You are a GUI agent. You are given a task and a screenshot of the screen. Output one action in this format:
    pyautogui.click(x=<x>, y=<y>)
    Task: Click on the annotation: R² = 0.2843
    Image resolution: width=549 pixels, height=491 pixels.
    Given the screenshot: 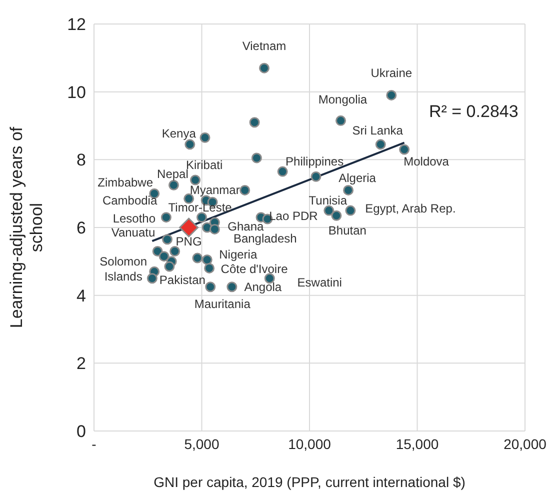 What is the action you would take?
    pyautogui.click(x=473, y=112)
    